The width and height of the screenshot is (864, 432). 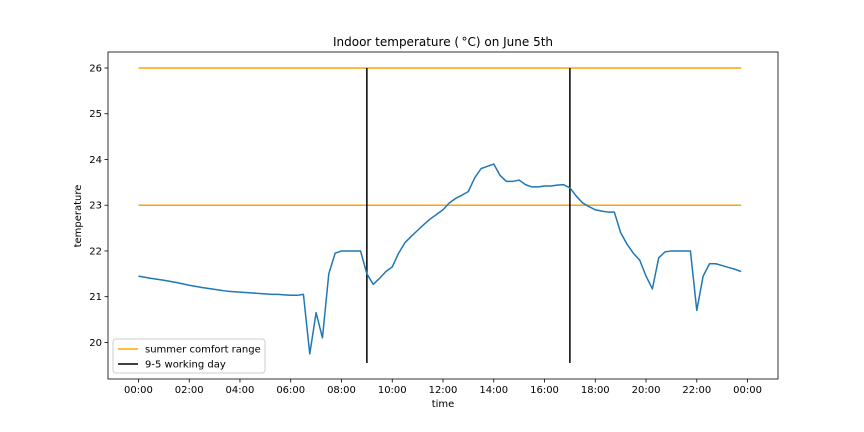 I want to click on legend-box, so click(x=189, y=356).